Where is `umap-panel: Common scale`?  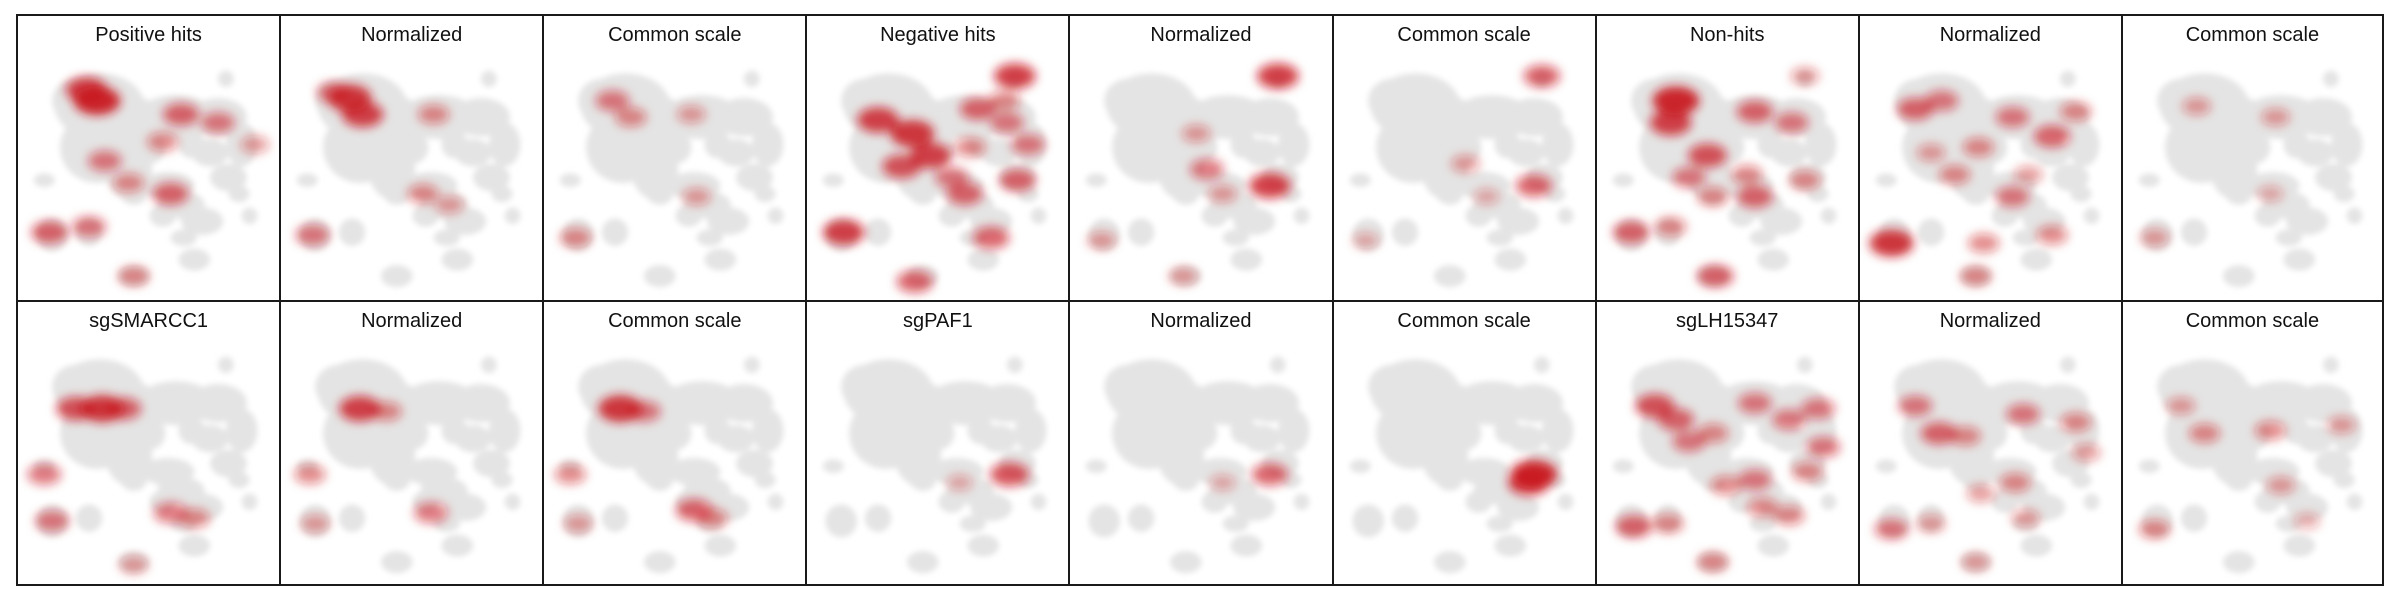 umap-panel: Common scale is located at coordinates (2252, 158).